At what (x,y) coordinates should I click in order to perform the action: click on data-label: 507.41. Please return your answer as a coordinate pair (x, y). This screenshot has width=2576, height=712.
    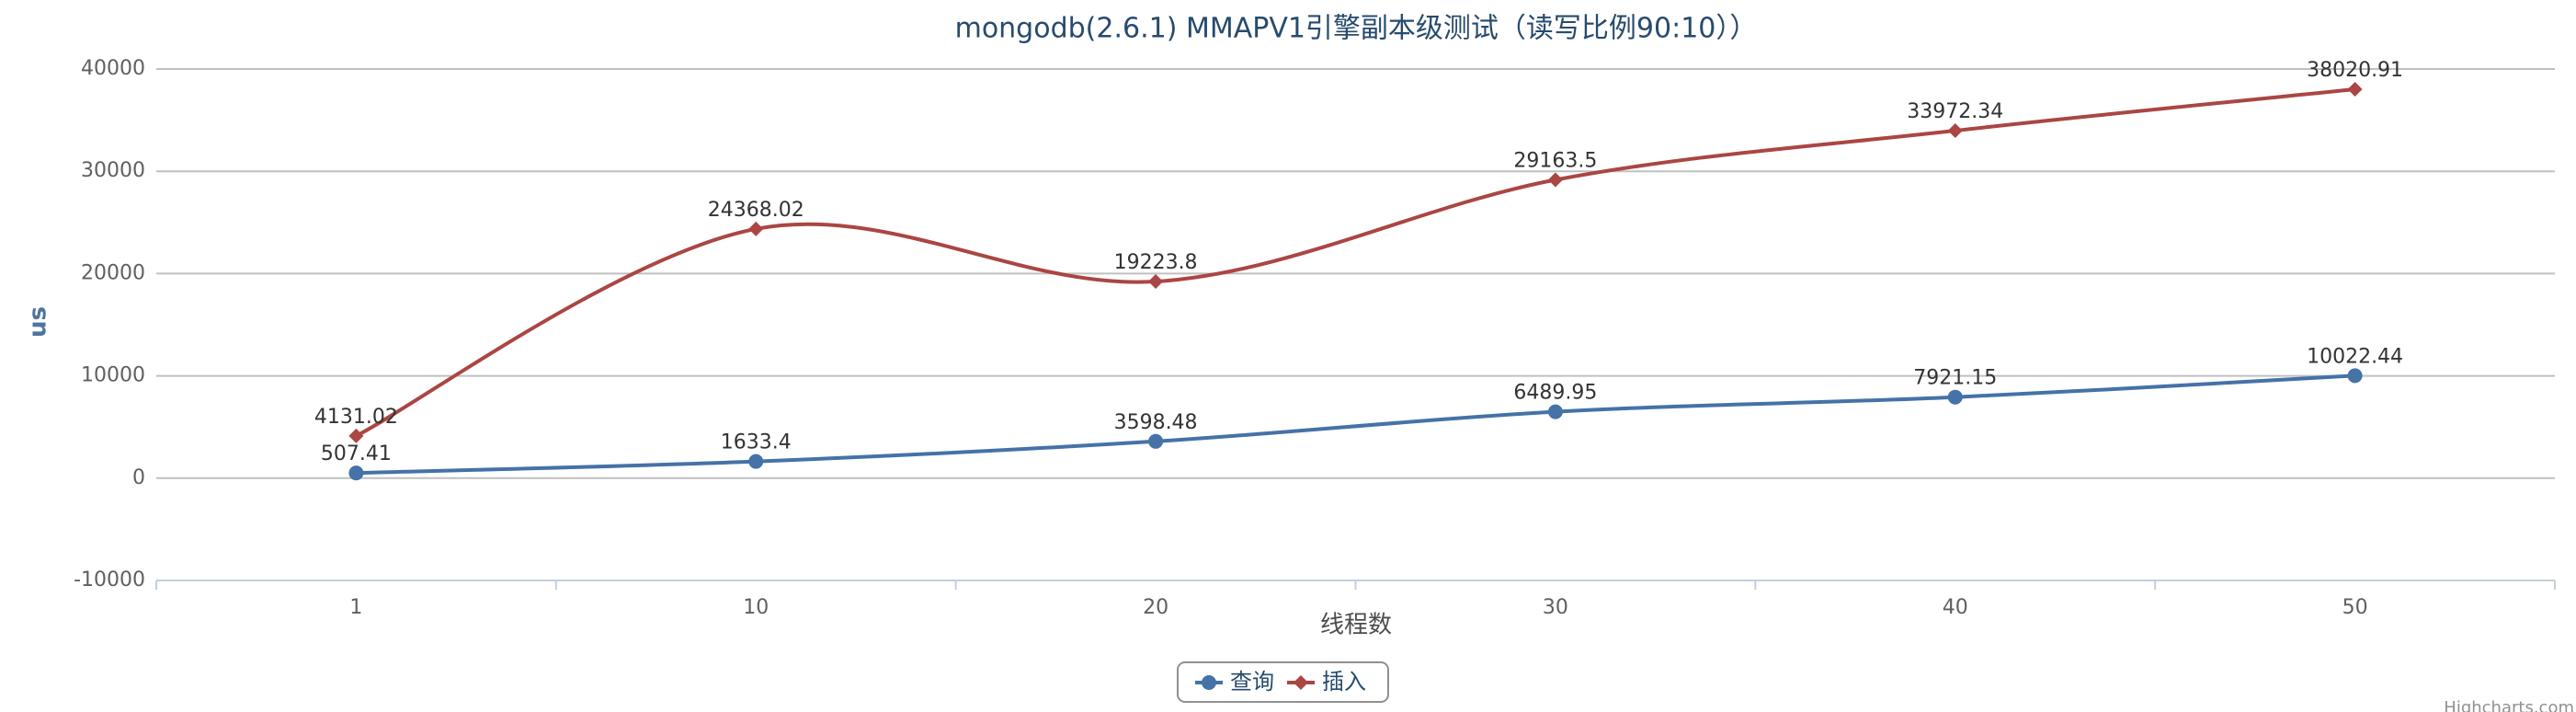
    Looking at the image, I should click on (356, 453).